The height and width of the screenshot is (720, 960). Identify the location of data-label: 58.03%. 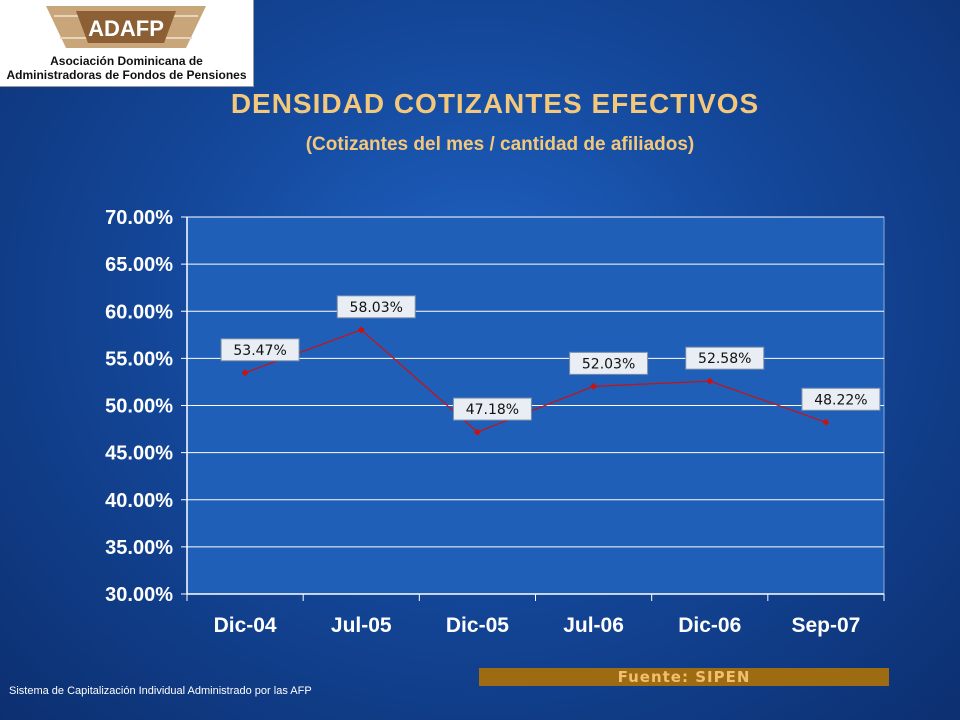
(376, 308).